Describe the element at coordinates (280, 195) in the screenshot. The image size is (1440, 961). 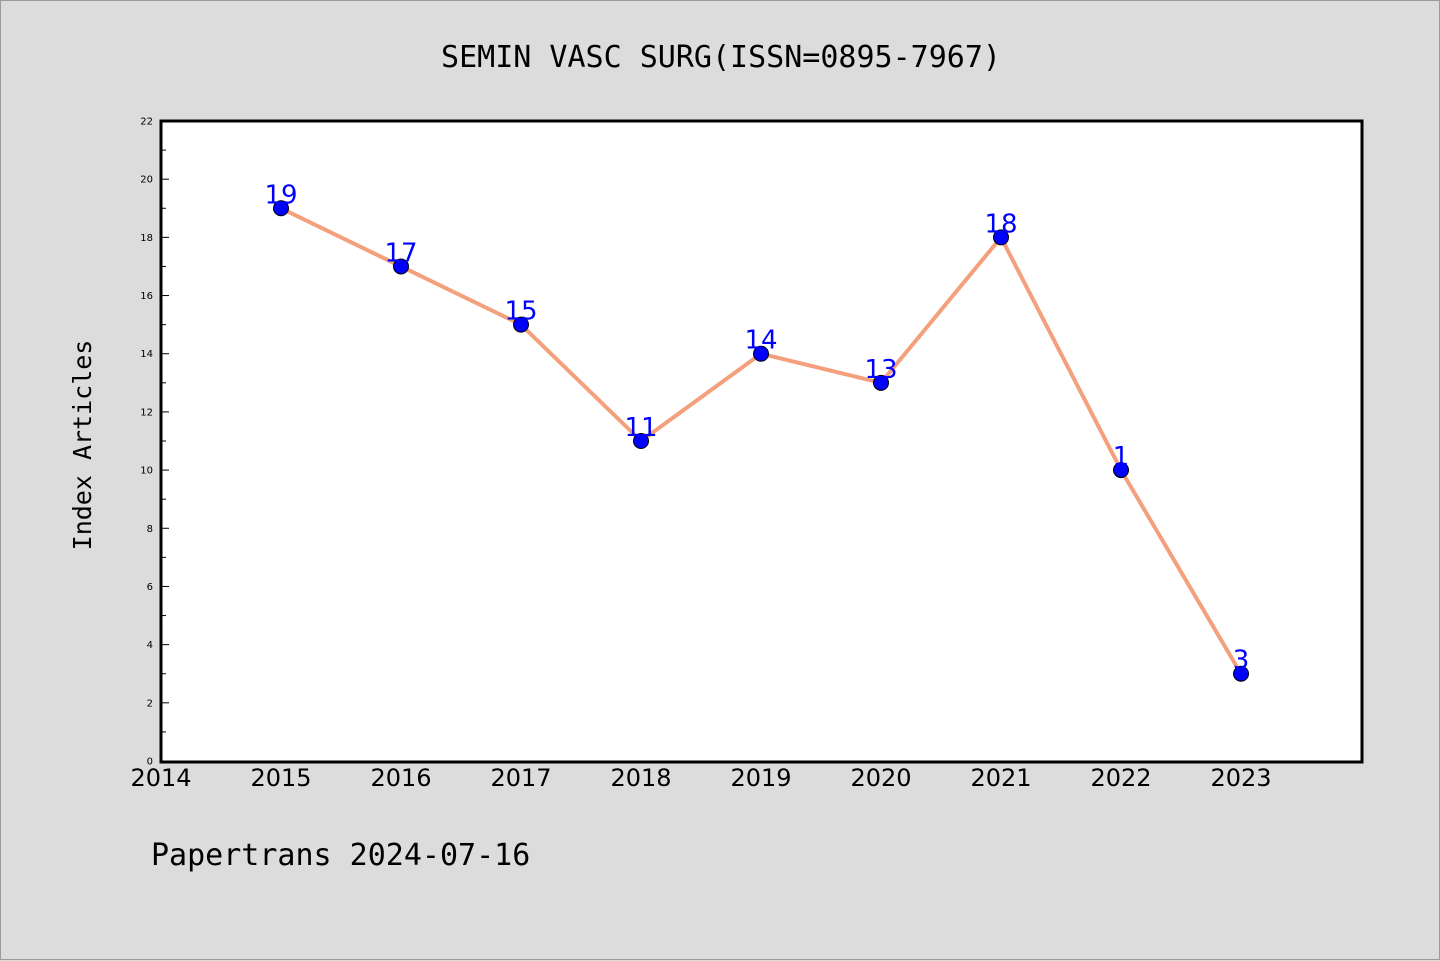
I see `data-label-2015: 19` at that location.